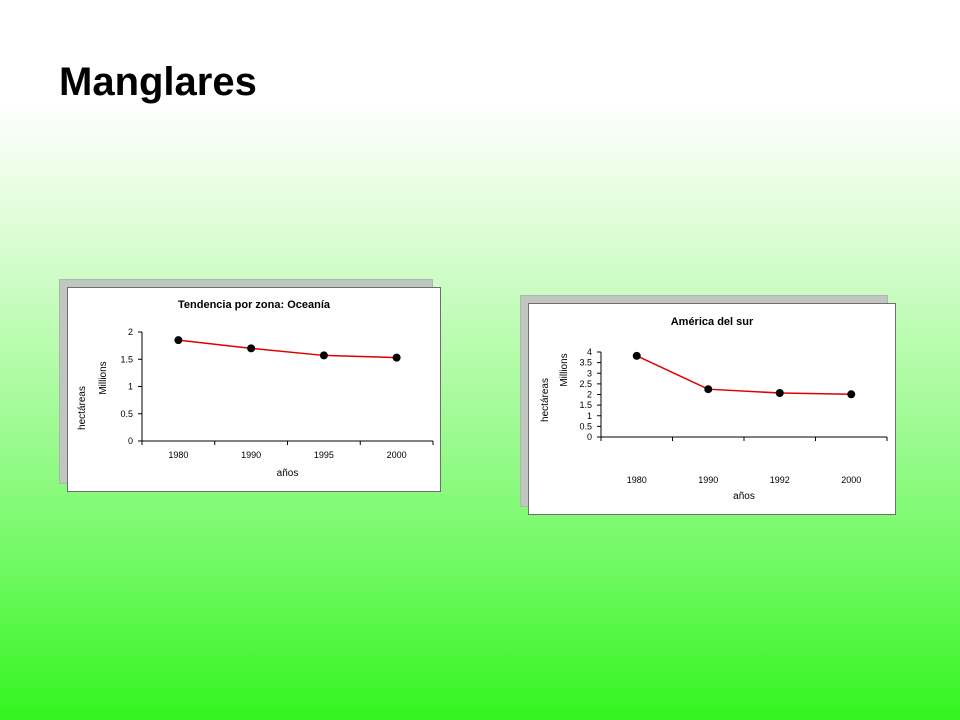 This screenshot has height=720, width=960. What do you see at coordinates (251, 455) in the screenshot?
I see `chart-oceania-x-tick-label: 1990` at bounding box center [251, 455].